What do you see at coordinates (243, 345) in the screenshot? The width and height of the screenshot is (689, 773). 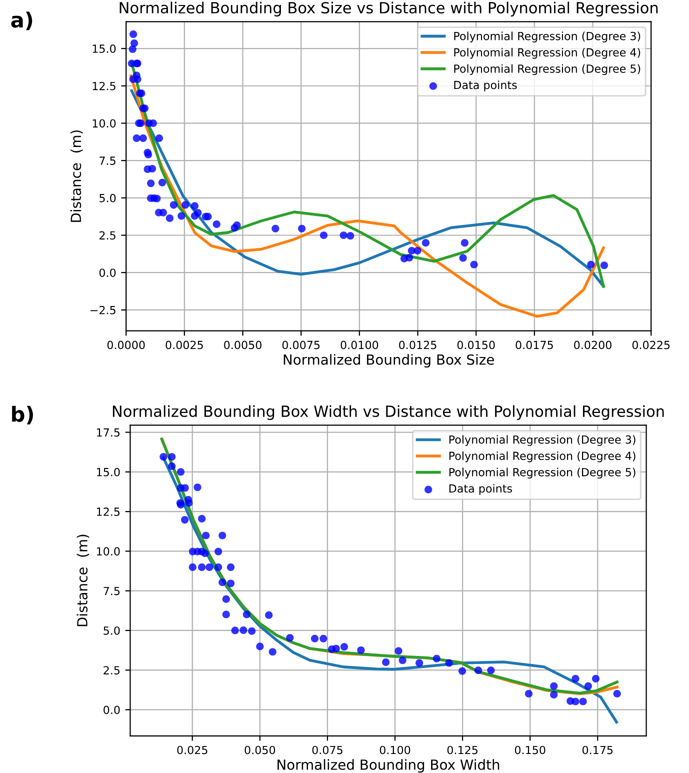 I see `x-tick-label: 0.0050` at bounding box center [243, 345].